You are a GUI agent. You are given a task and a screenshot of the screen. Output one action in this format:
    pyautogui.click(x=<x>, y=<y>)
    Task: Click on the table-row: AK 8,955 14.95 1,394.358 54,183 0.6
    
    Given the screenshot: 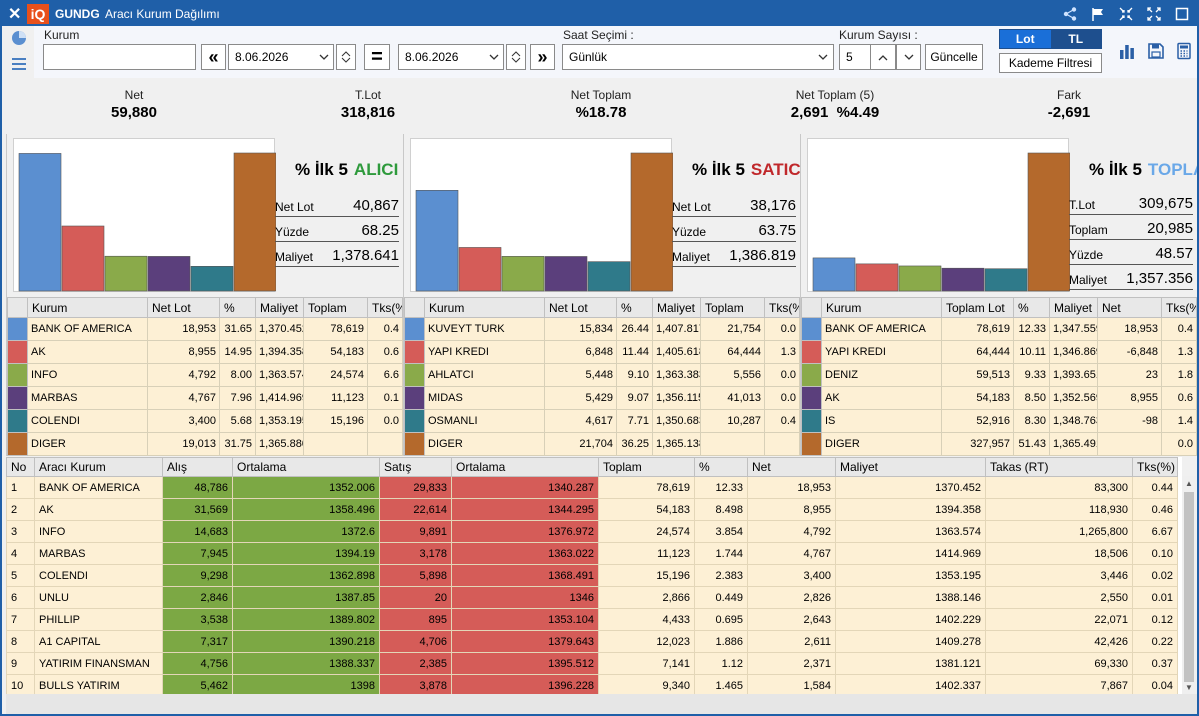 What is the action you would take?
    pyautogui.click(x=205, y=352)
    